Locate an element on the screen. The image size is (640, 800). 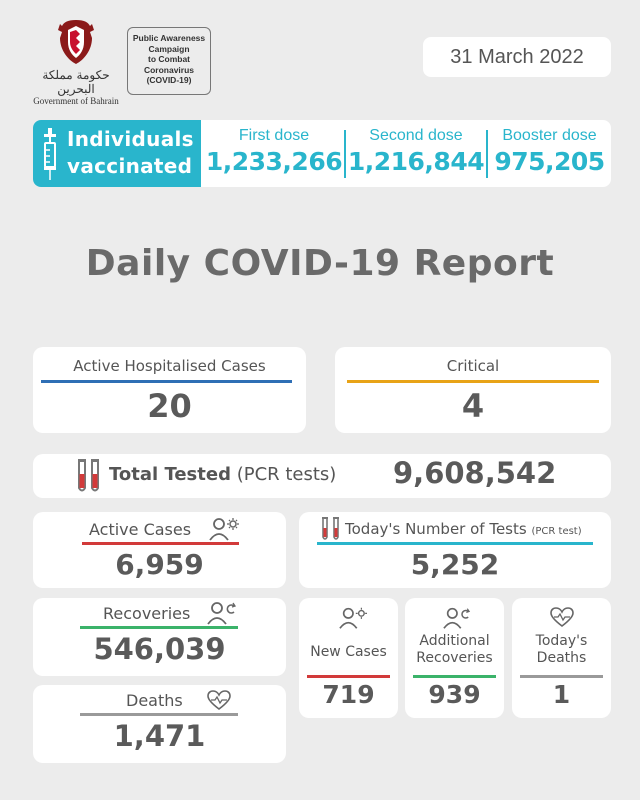
todays-deaths-label-line2: Deaths is located at coordinates (561, 658).